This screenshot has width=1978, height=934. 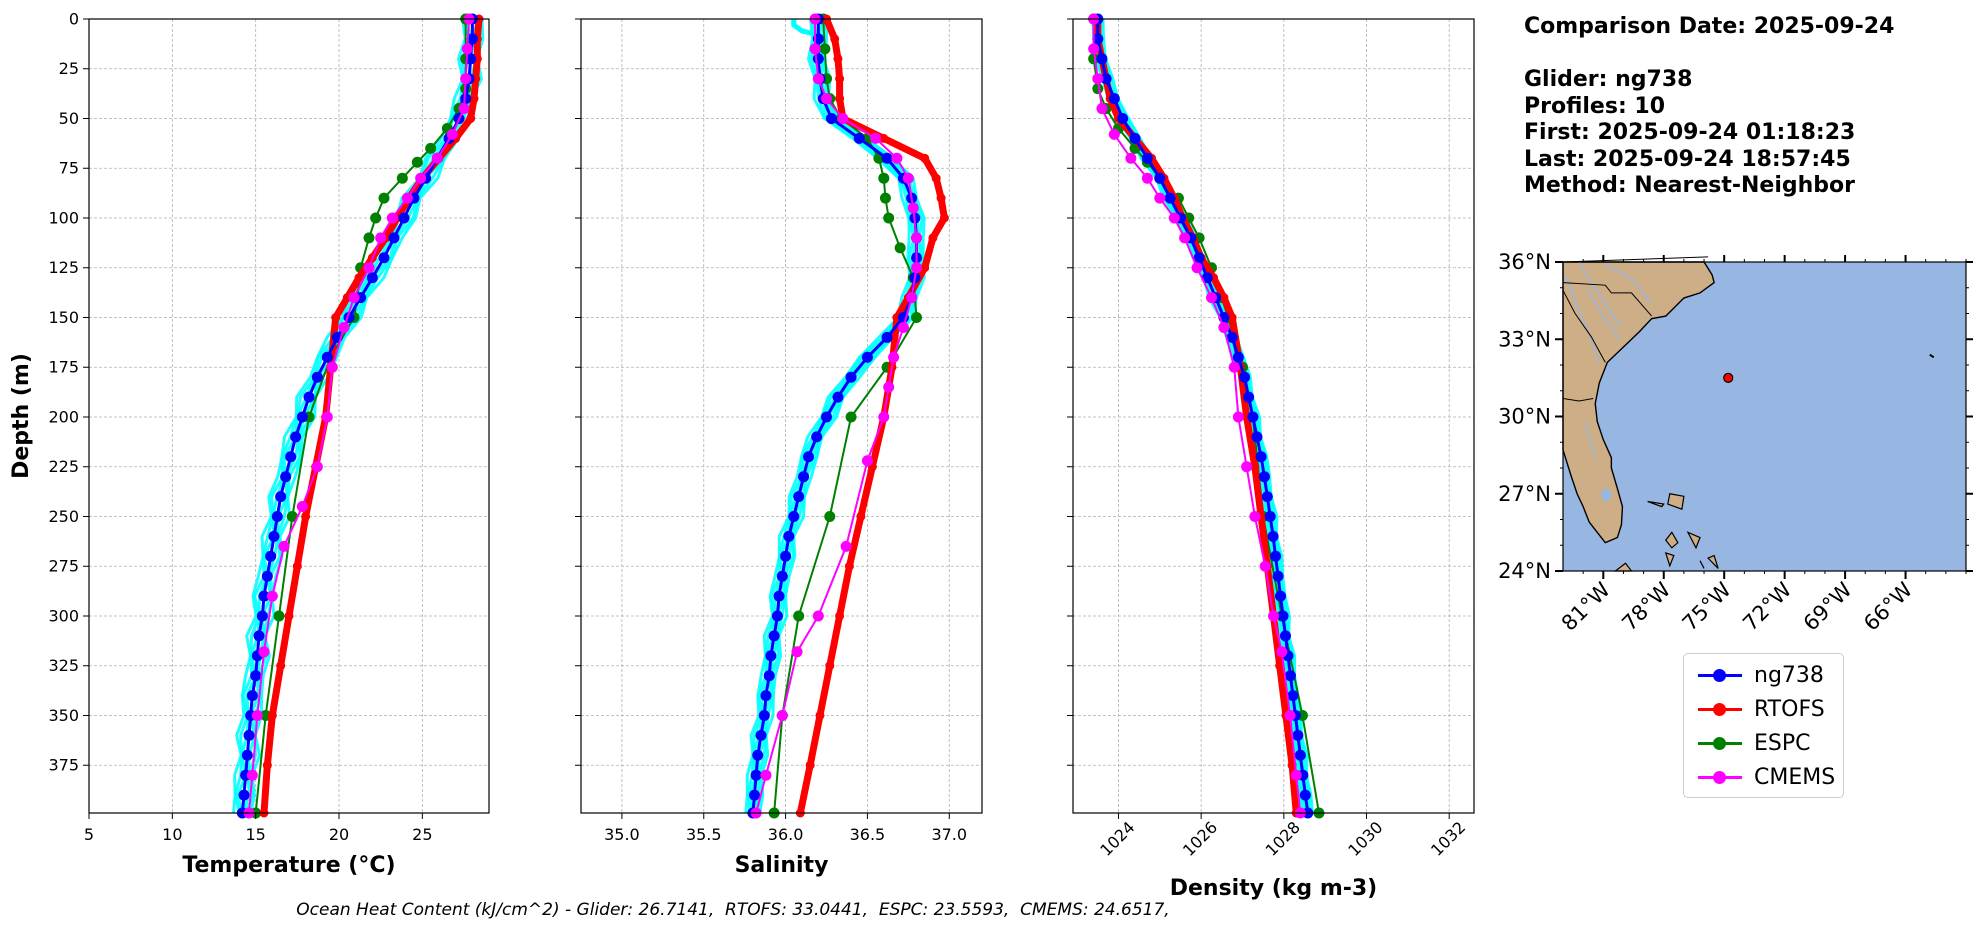 I want to click on x-tick-label: 25, so click(x=422, y=834).